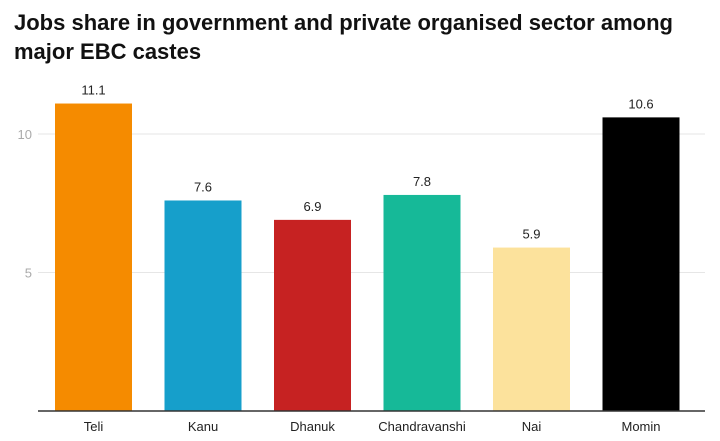 The width and height of the screenshot is (720, 441). What do you see at coordinates (28, 273) in the screenshot?
I see `y-tick-label: 5` at bounding box center [28, 273].